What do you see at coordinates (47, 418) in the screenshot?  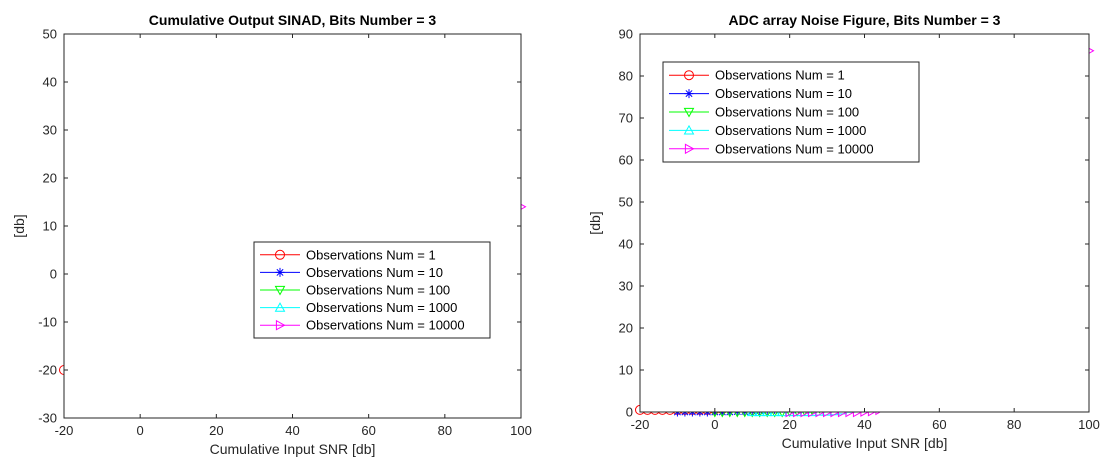 I see `y-tick-label: -30` at bounding box center [47, 418].